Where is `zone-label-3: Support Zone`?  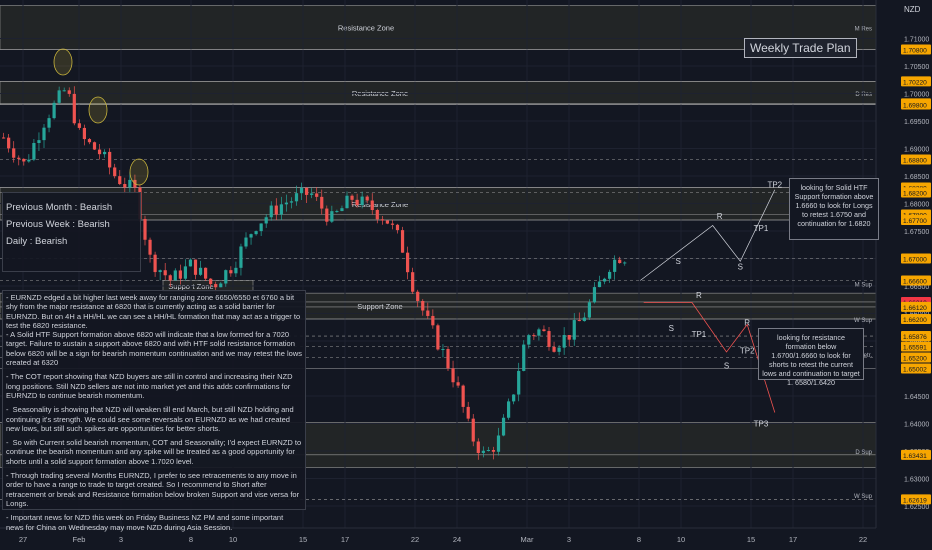 zone-label-3: Support Zone is located at coordinates (379, 306).